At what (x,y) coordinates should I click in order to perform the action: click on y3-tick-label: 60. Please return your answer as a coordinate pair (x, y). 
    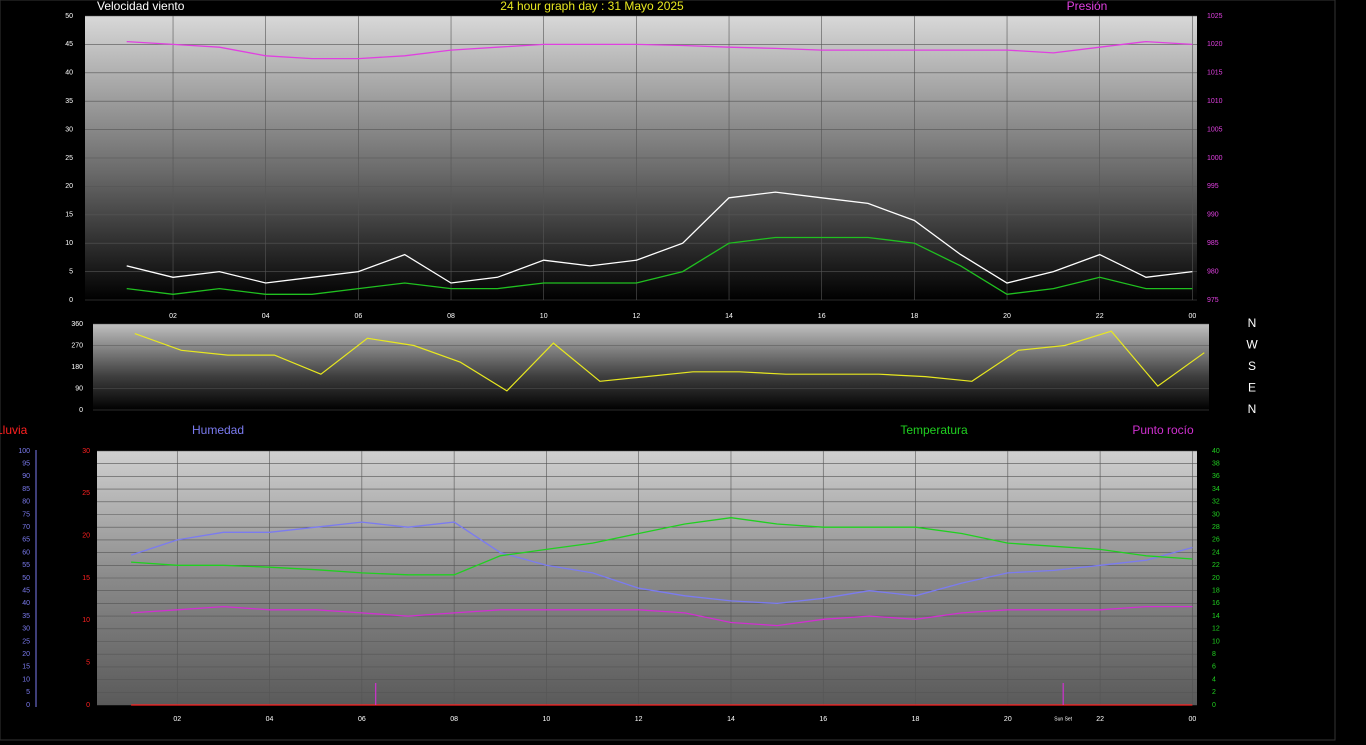
    Looking at the image, I should click on (26, 552).